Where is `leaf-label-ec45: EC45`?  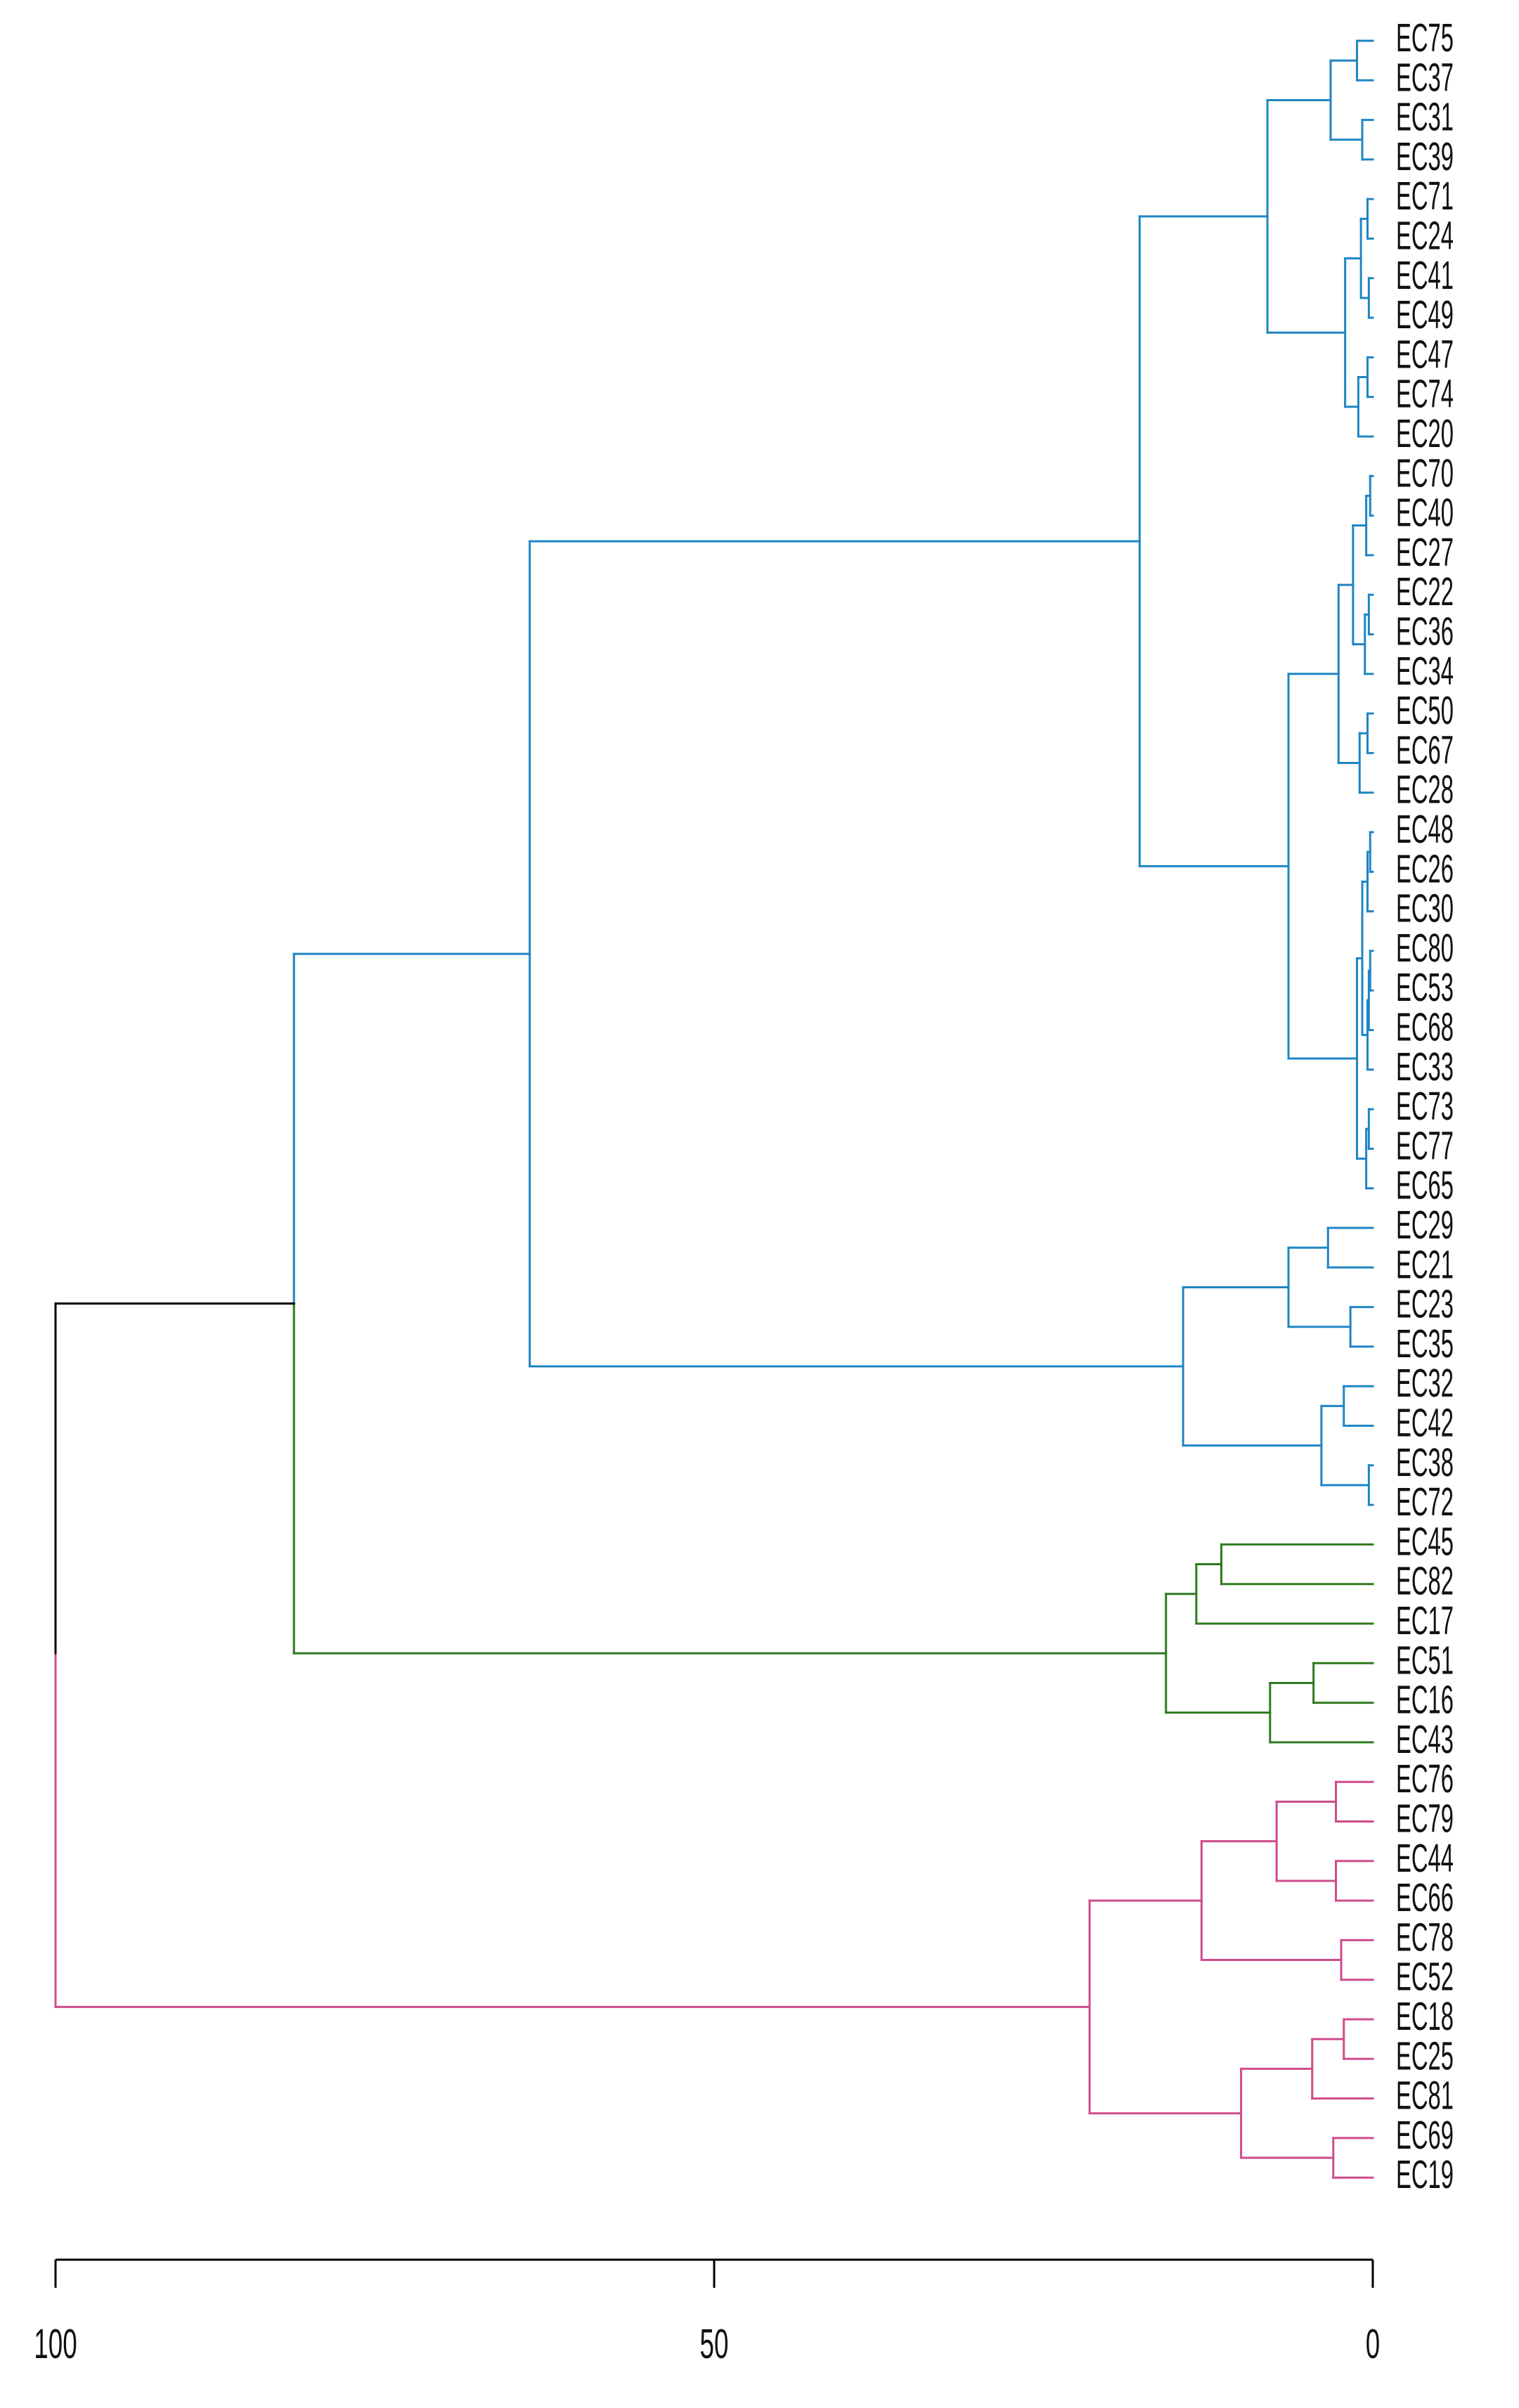
leaf-label-ec45: EC45 is located at coordinates (1425, 1541).